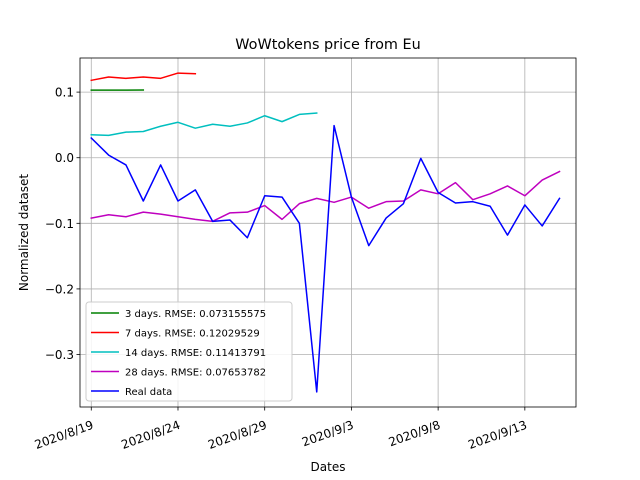  What do you see at coordinates (143, 77) in the screenshot?
I see `series-line-7-days` at bounding box center [143, 77].